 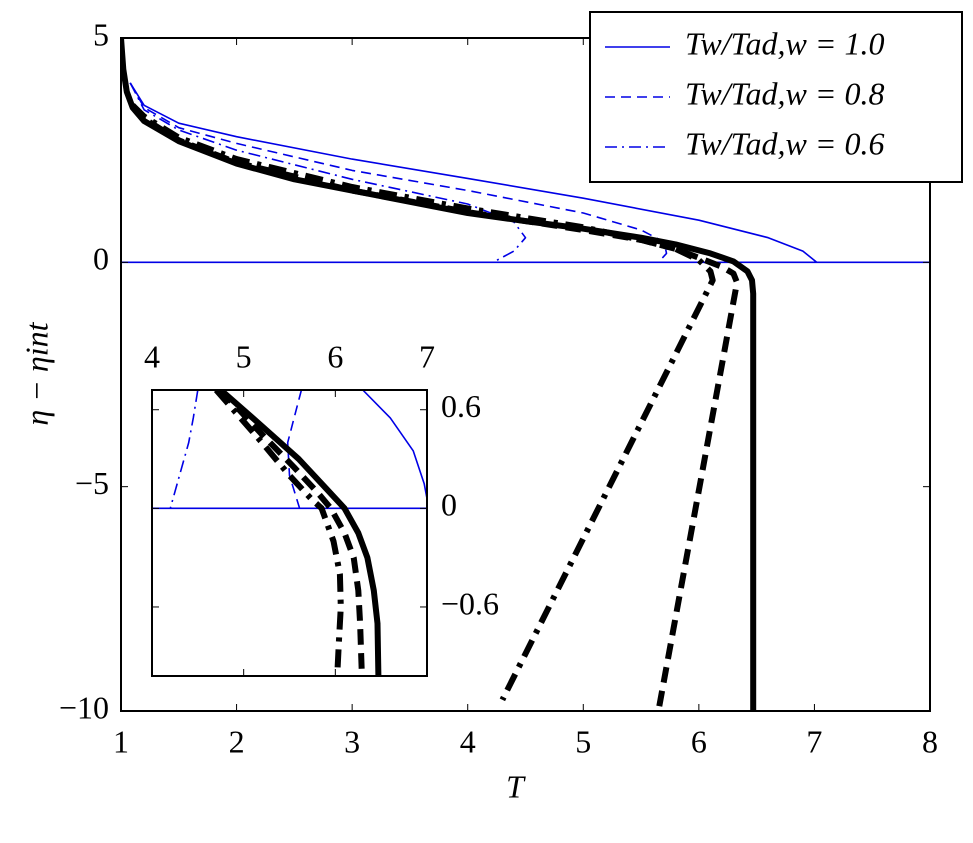 I want to click on x-axis-label: T, so click(x=516, y=786).